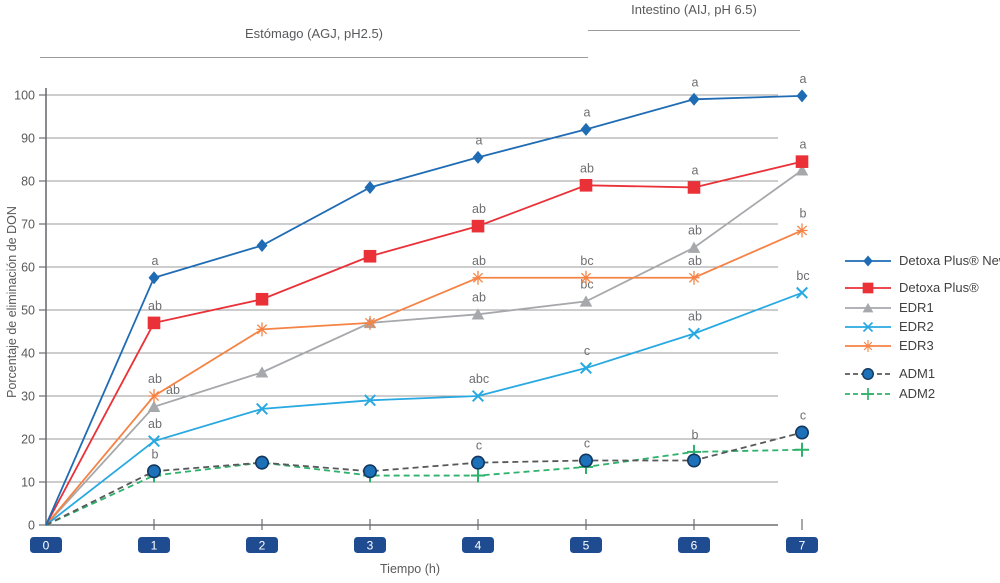  I want to click on y-tick-labels: 0 10 20 30 40 50 60 70 80 90 100, so click(30, 311).